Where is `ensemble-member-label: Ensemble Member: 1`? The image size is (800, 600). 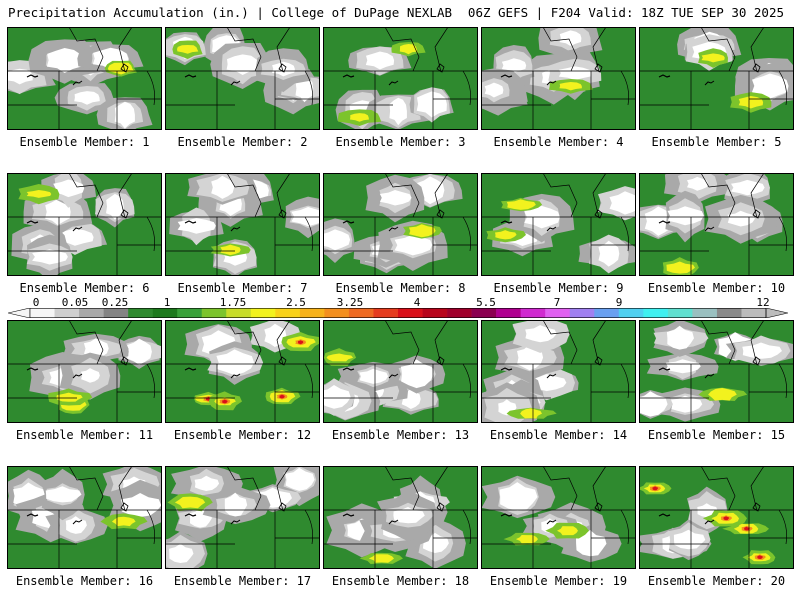 ensemble-member-label: Ensemble Member: 1 is located at coordinates (84, 142).